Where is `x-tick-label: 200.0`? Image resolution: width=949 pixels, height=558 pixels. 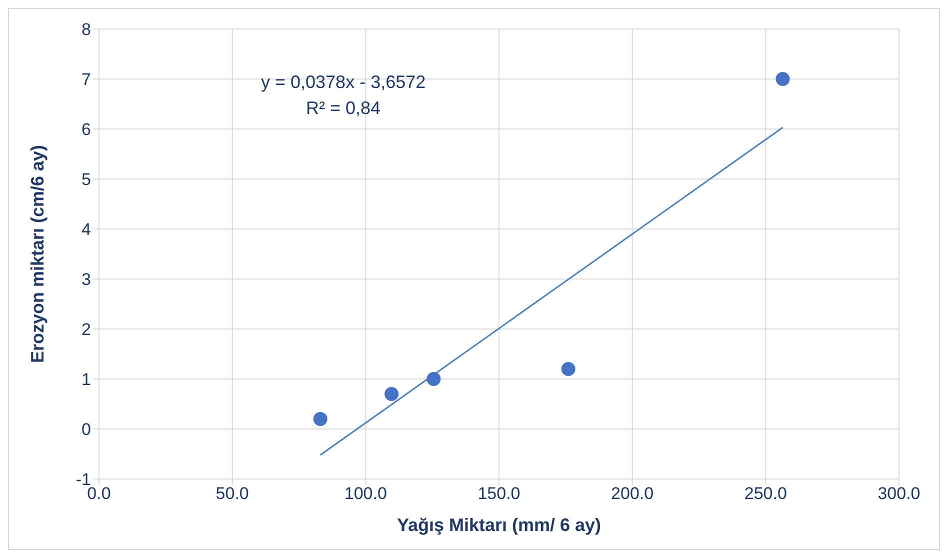
x-tick-label: 200.0 is located at coordinates (632, 494).